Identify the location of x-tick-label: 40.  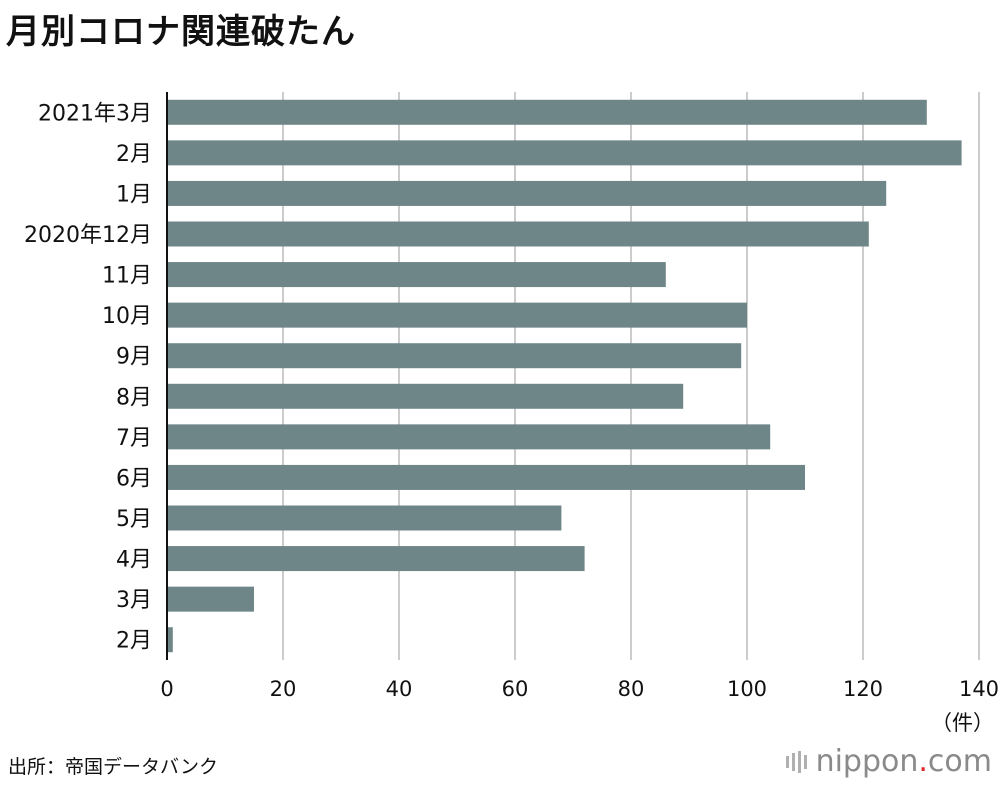
(399, 689).